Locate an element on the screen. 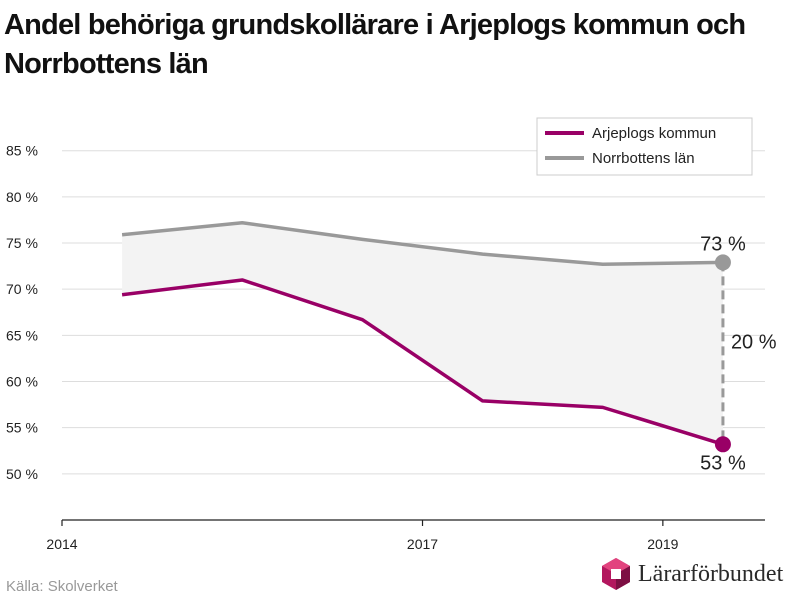 Image resolution: width=800 pixels, height=600 pixels. y-tick-label: 55 % is located at coordinates (22, 428).